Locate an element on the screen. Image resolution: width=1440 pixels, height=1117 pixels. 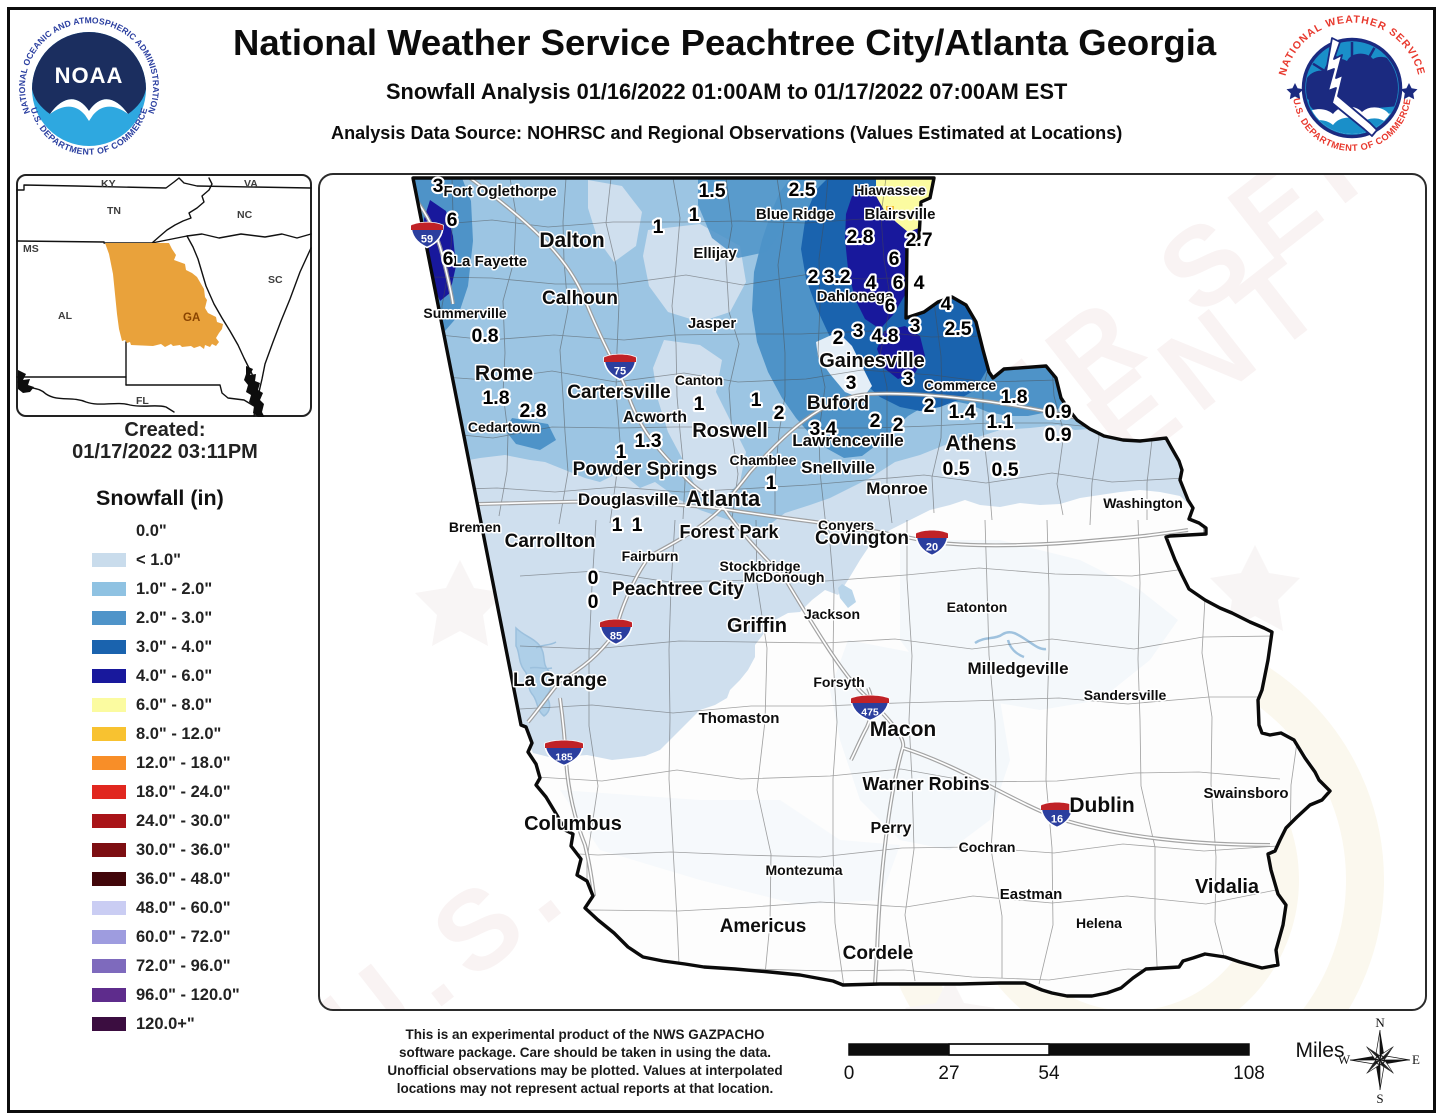
svg-text: 16 is located at coordinates (1057, 820).